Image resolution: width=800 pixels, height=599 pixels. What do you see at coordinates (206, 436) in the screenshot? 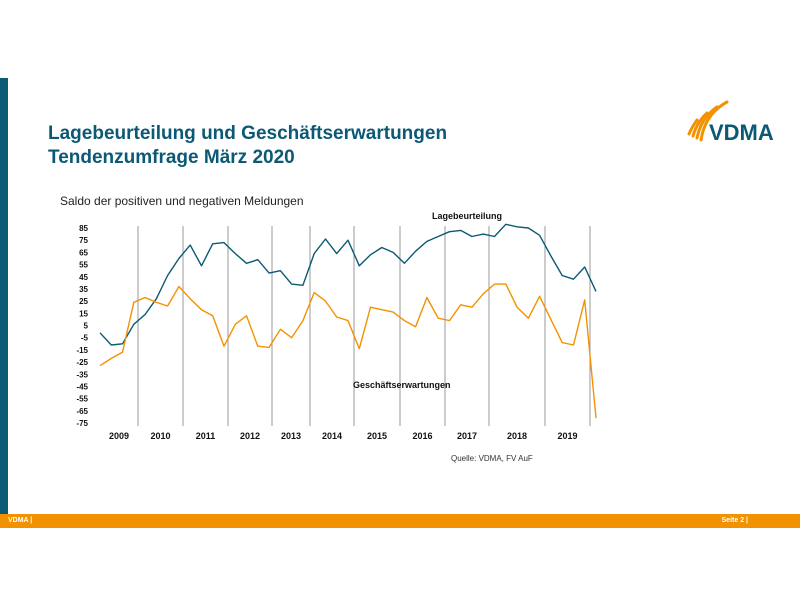
I see `x-year-label: 2011` at bounding box center [206, 436].